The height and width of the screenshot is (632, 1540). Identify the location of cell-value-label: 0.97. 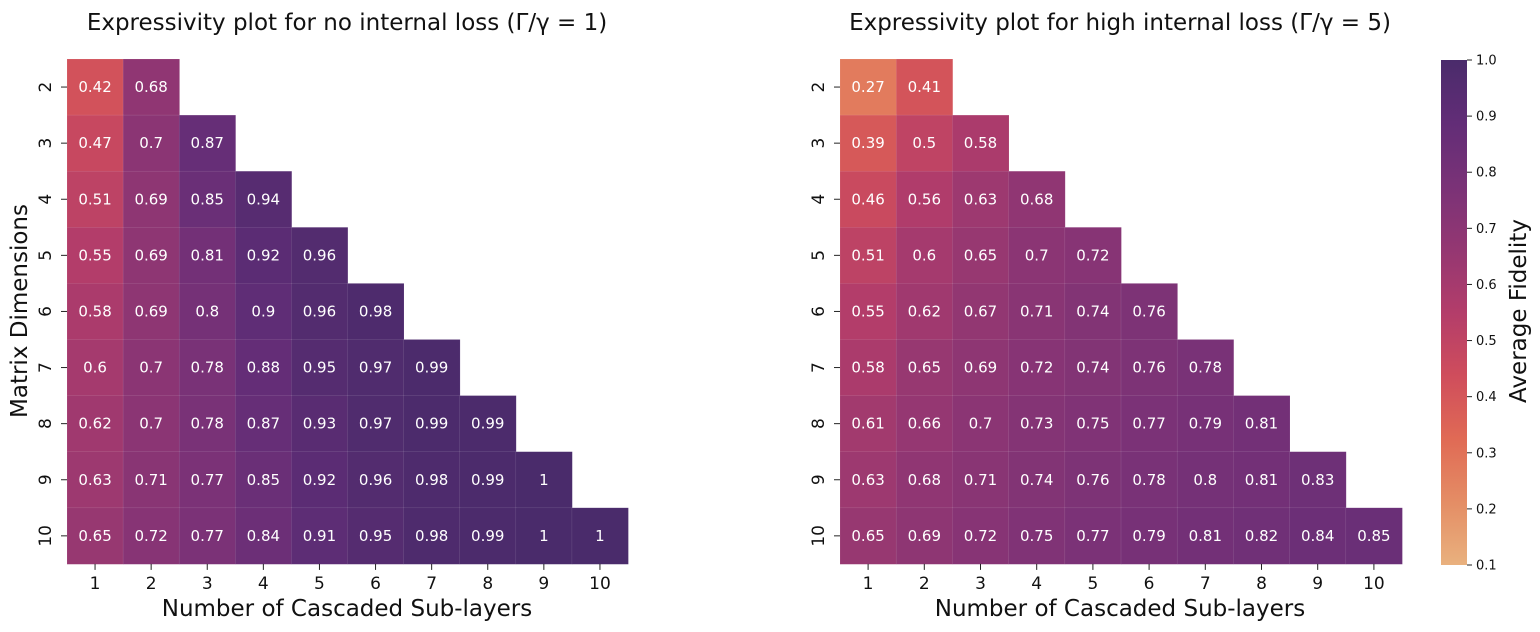
(375, 368).